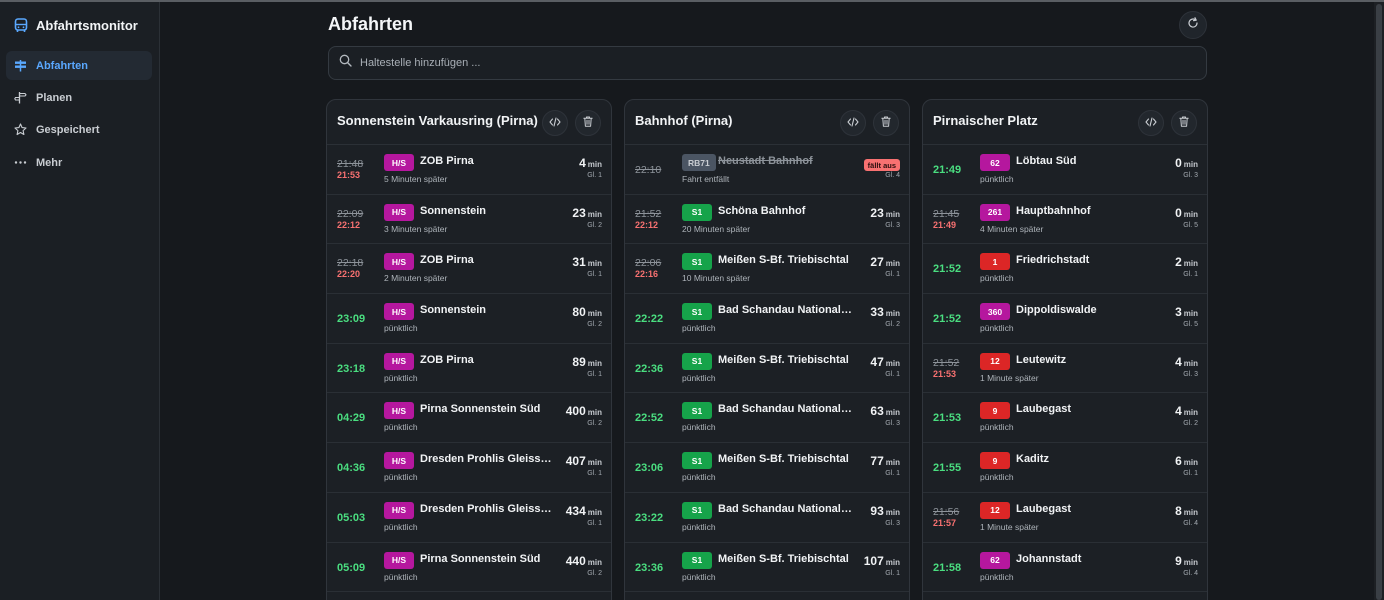 The width and height of the screenshot is (1384, 600). I want to click on minutes-value: 47, so click(877, 361).